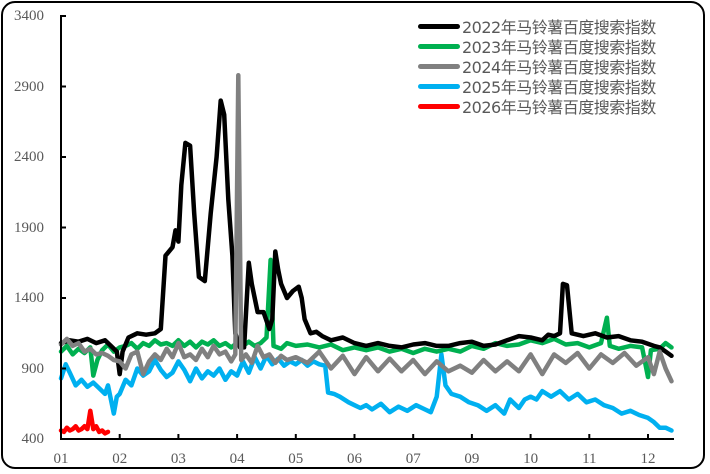 The height and width of the screenshot is (474, 710). I want to click on legend-item-2025: 2025年马铃薯百度搜索指数, so click(537, 86).